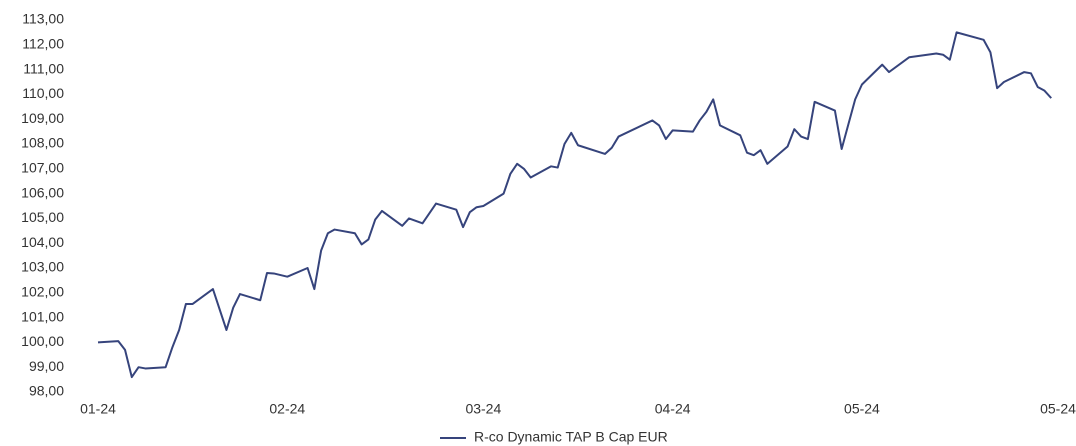  Describe the element at coordinates (46, 366) in the screenshot. I see `y-tick-label: 99,00` at that location.